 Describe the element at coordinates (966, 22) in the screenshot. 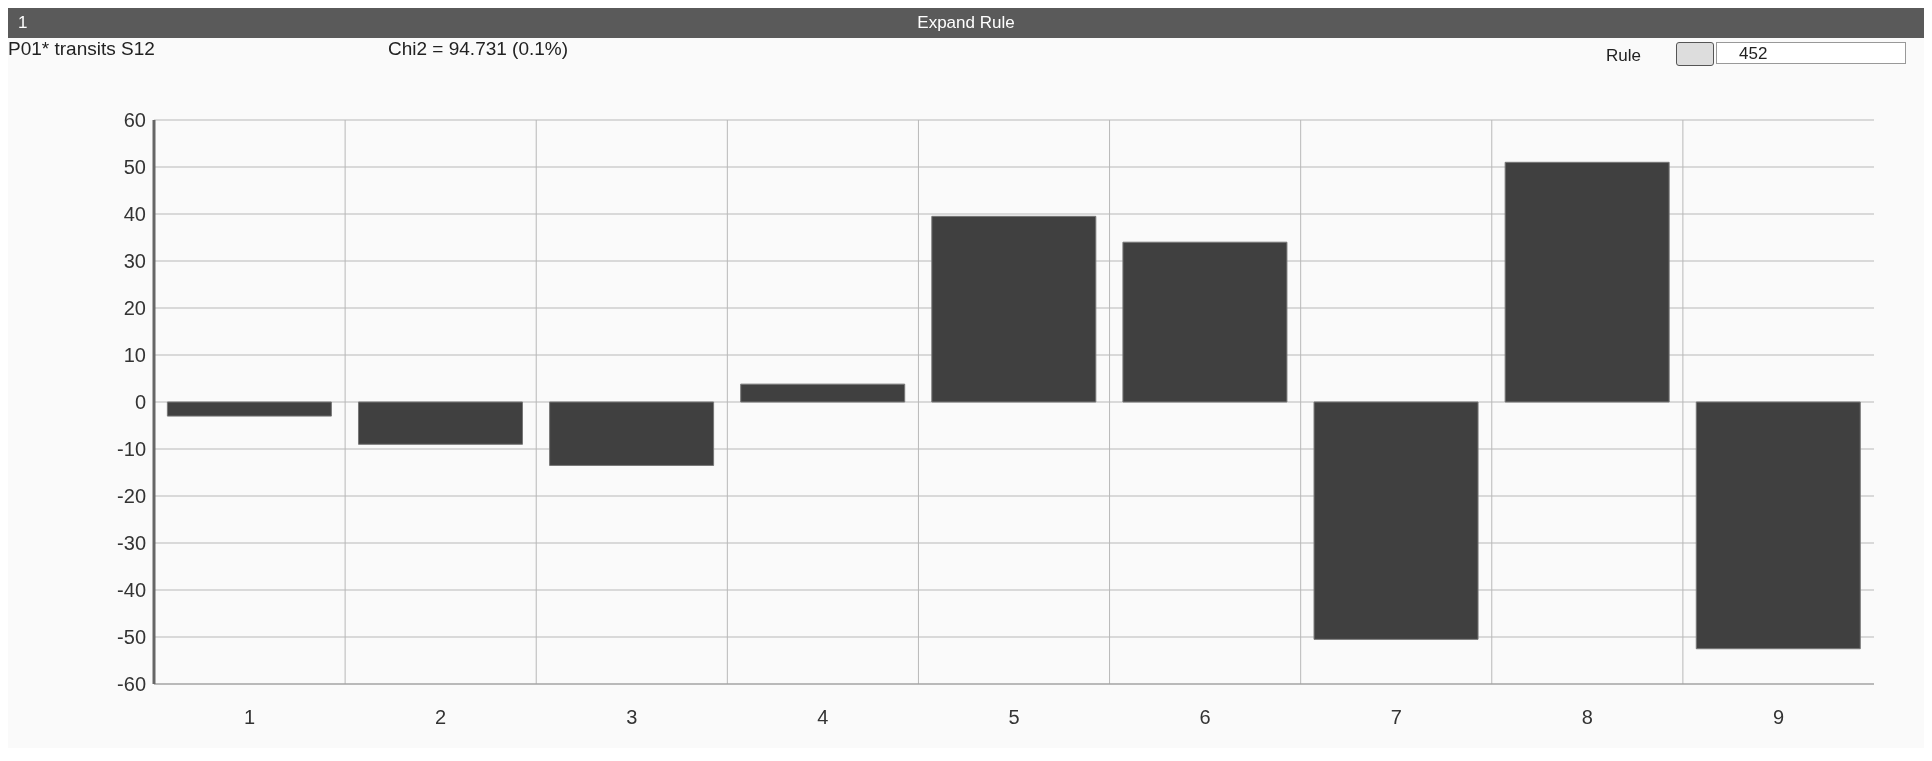

I see `chart-title: Expand Rule` at that location.